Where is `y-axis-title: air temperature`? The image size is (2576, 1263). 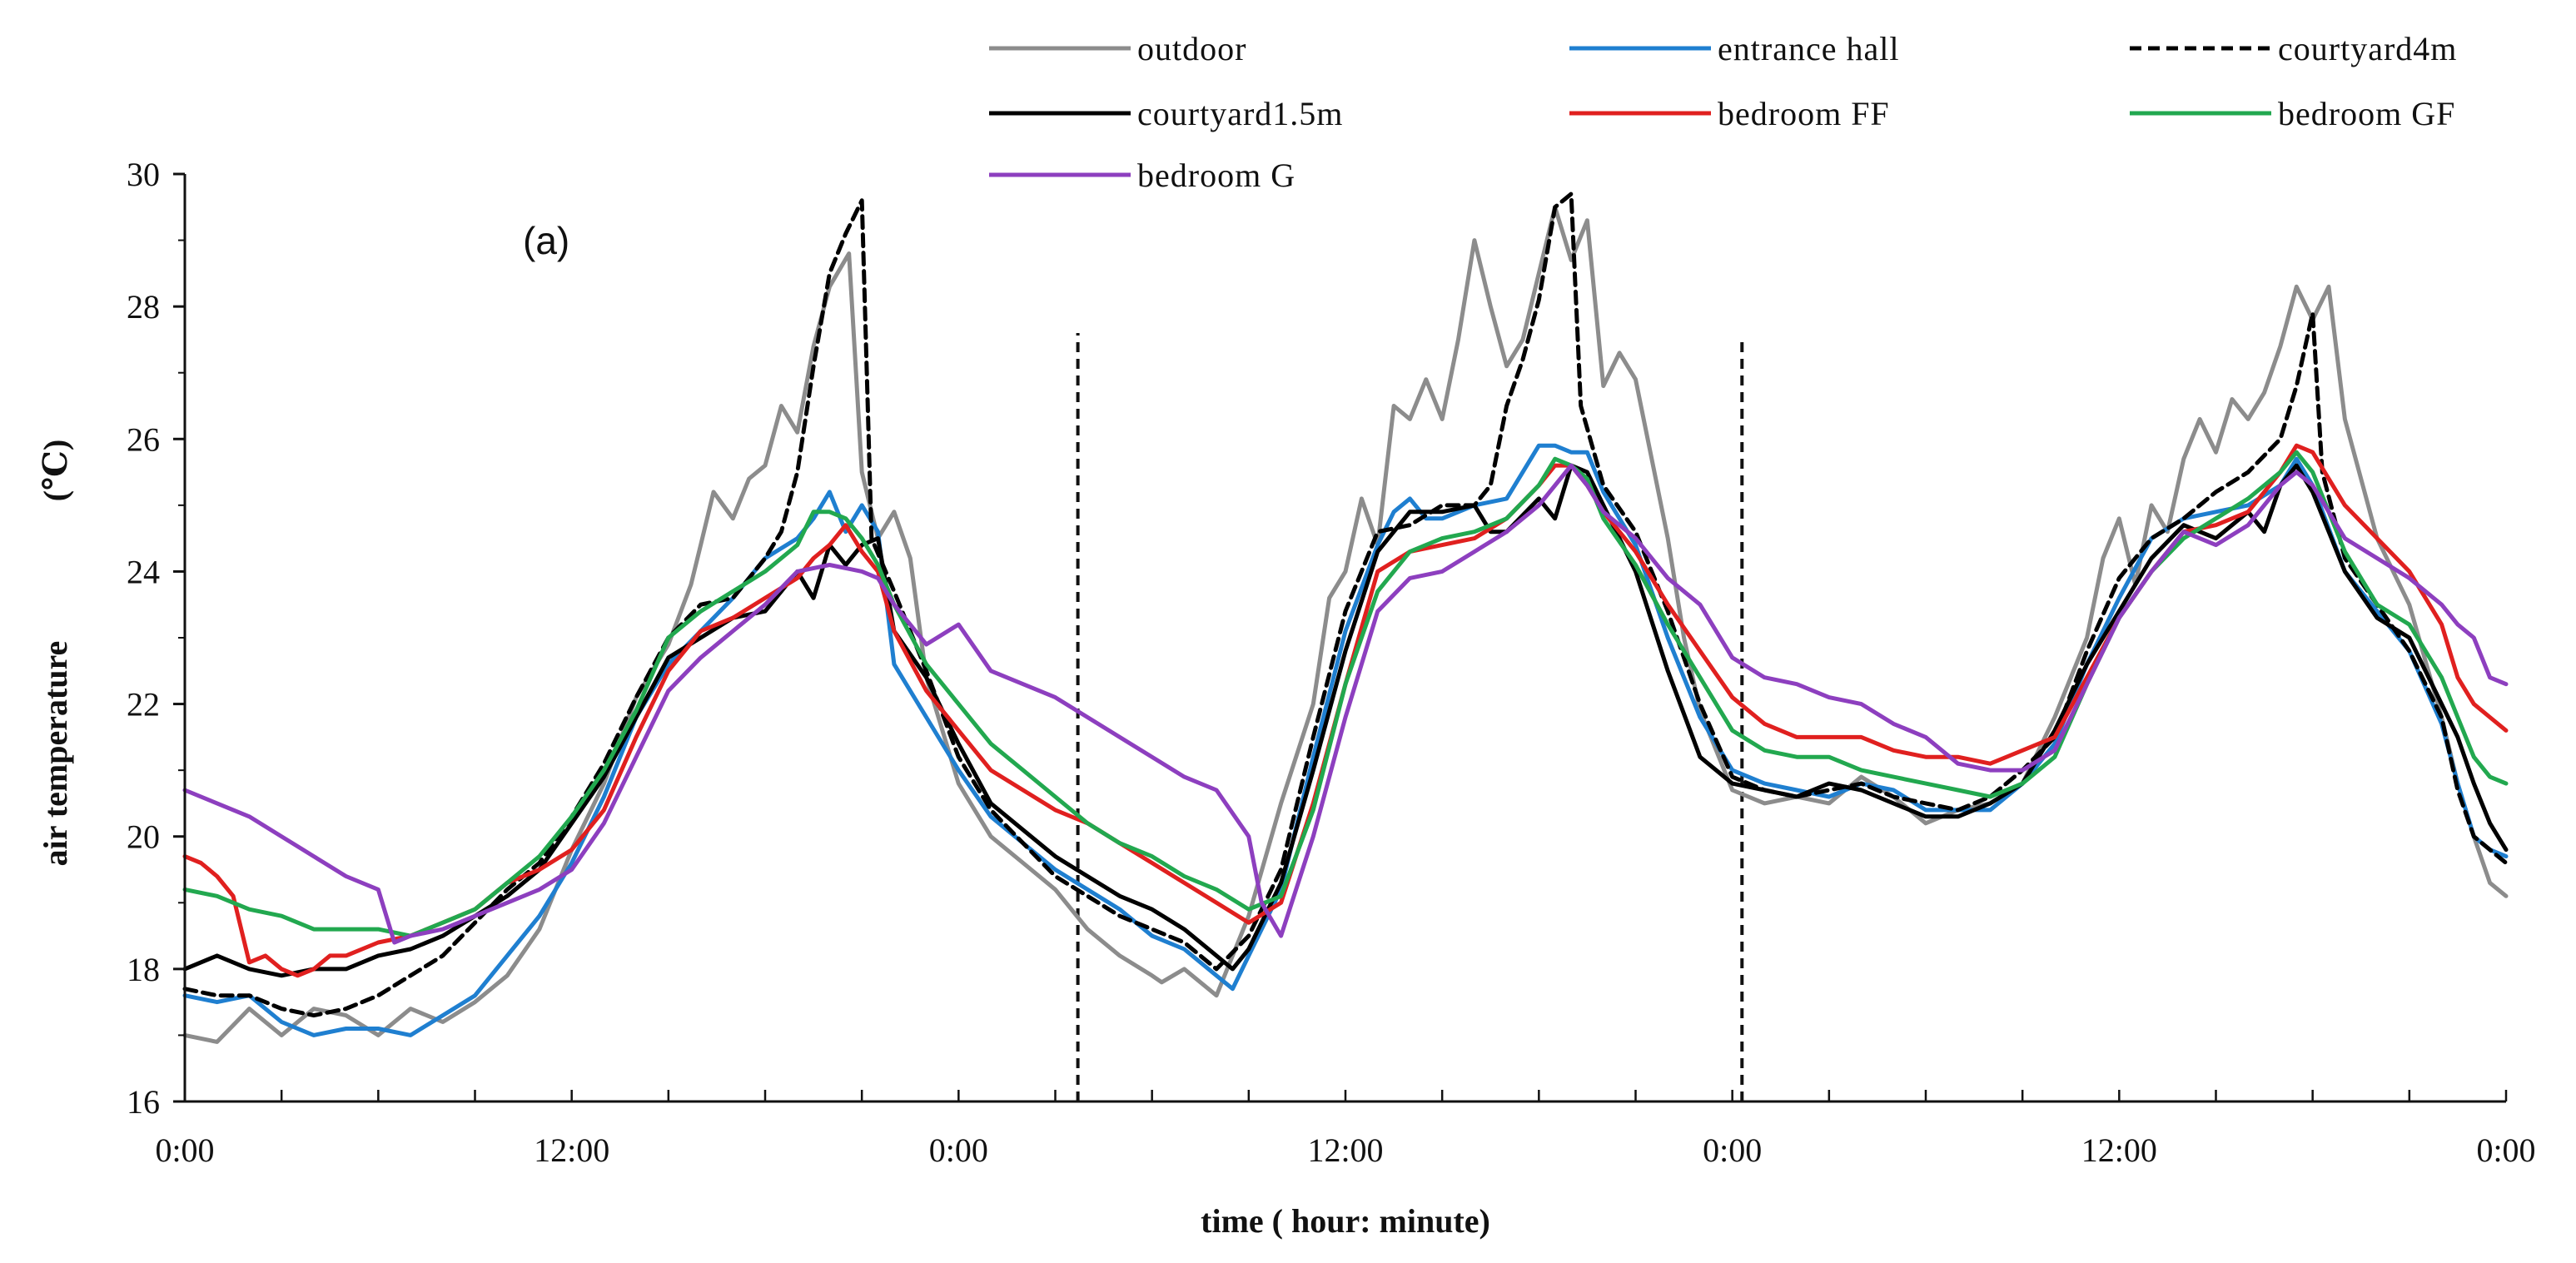 y-axis-title: air temperature is located at coordinates (55, 754).